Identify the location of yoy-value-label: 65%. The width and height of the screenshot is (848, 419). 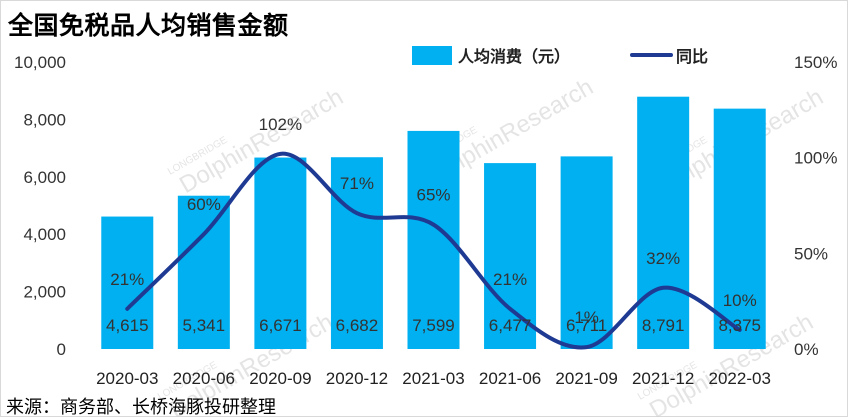
(433, 195).